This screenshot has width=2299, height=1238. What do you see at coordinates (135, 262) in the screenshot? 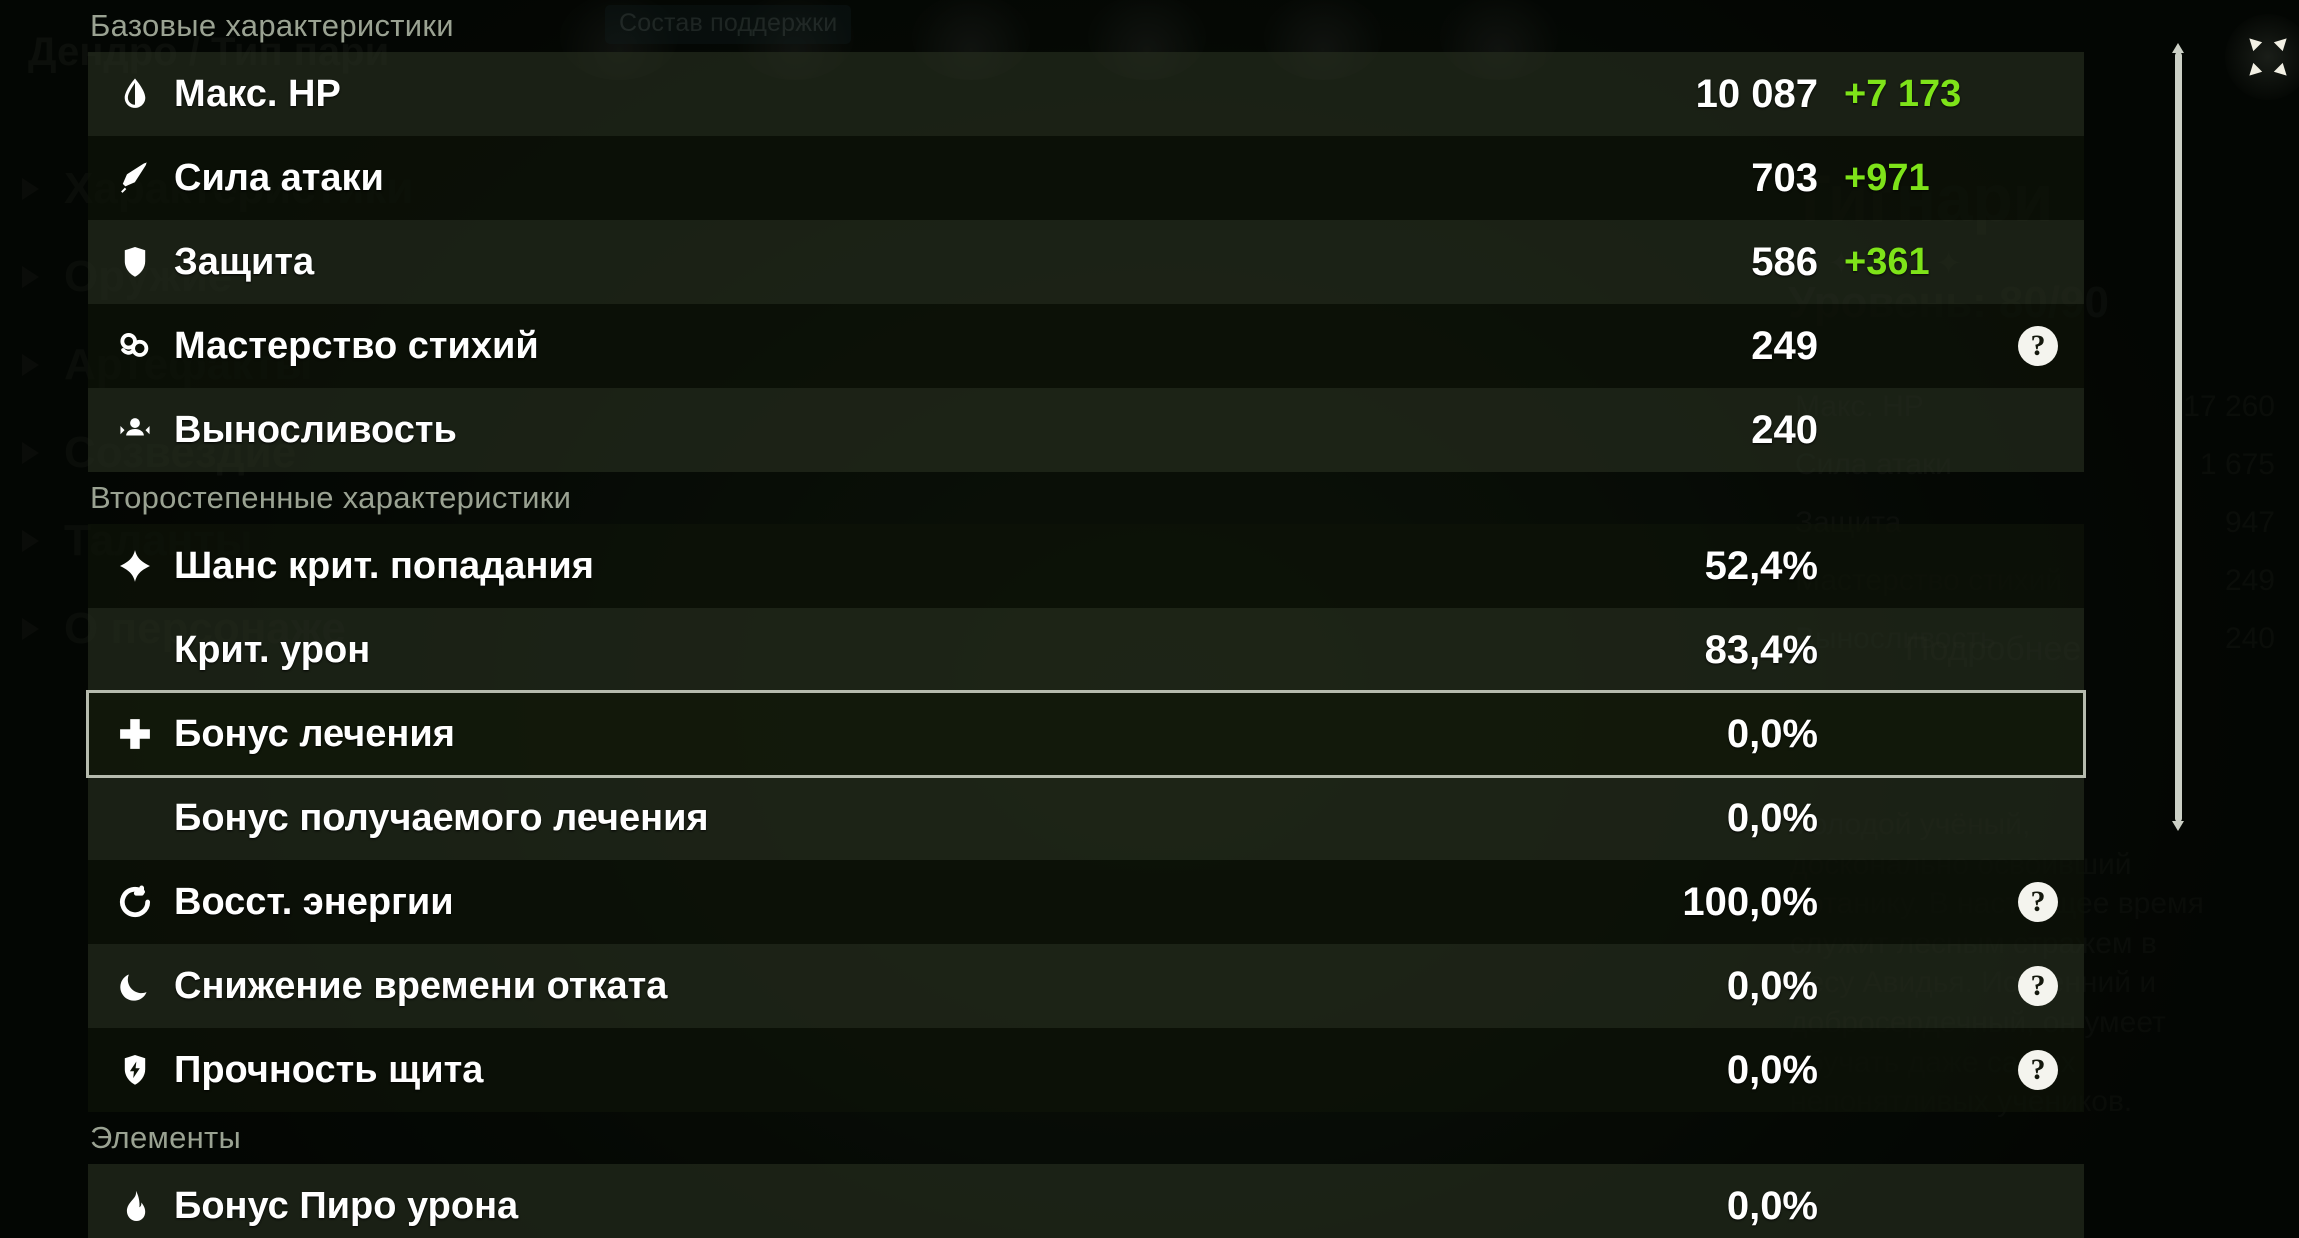
I see `defense-shield-icon` at bounding box center [135, 262].